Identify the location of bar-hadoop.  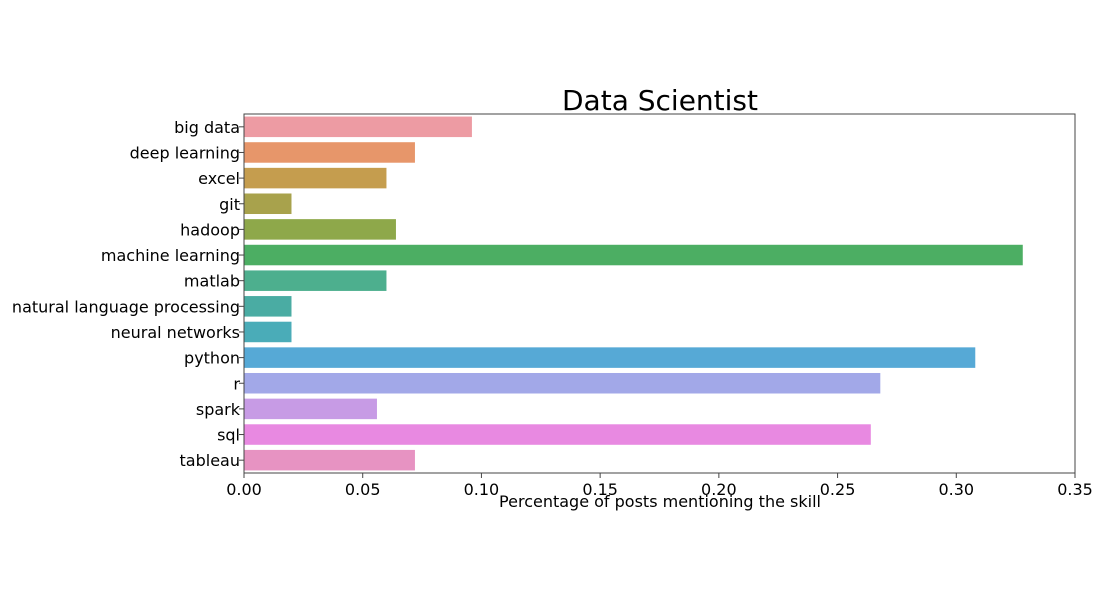
(320, 229).